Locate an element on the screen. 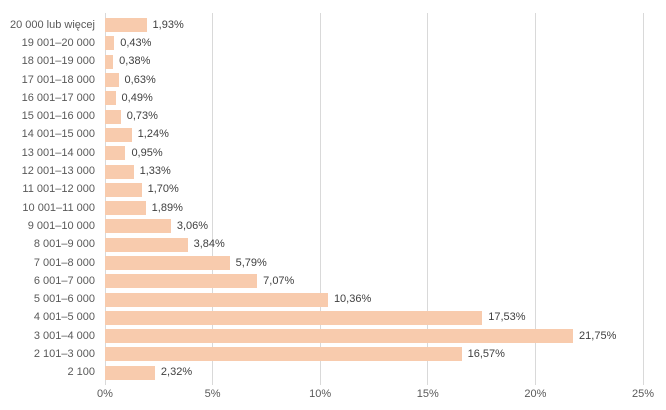 The height and width of the screenshot is (410, 666). value-label: 0,95% is located at coordinates (147, 152).